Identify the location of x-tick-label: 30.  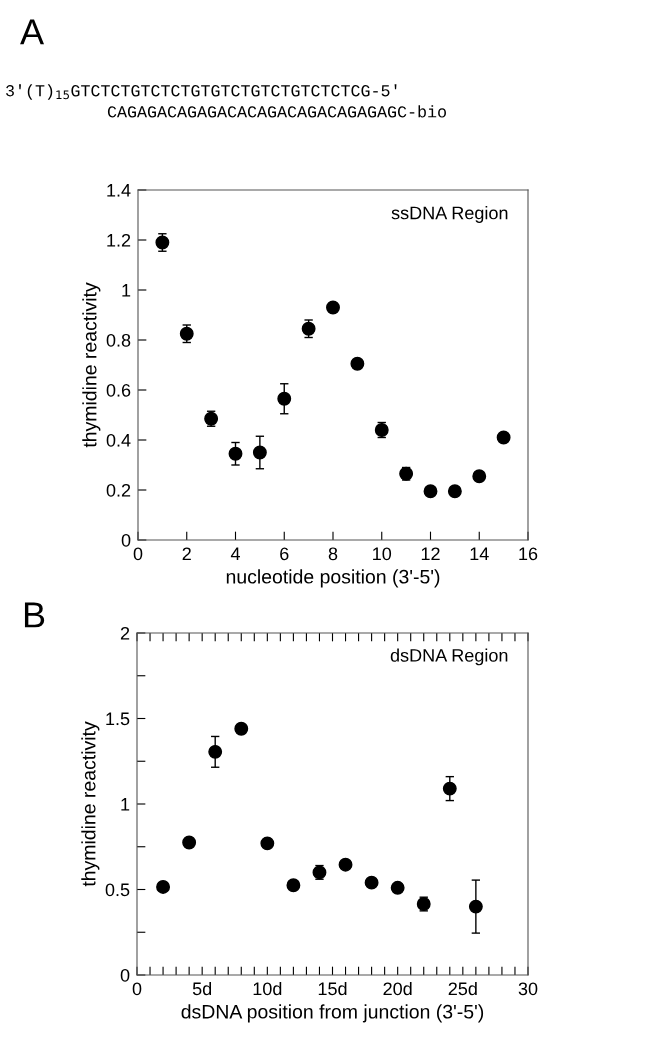
(528, 989).